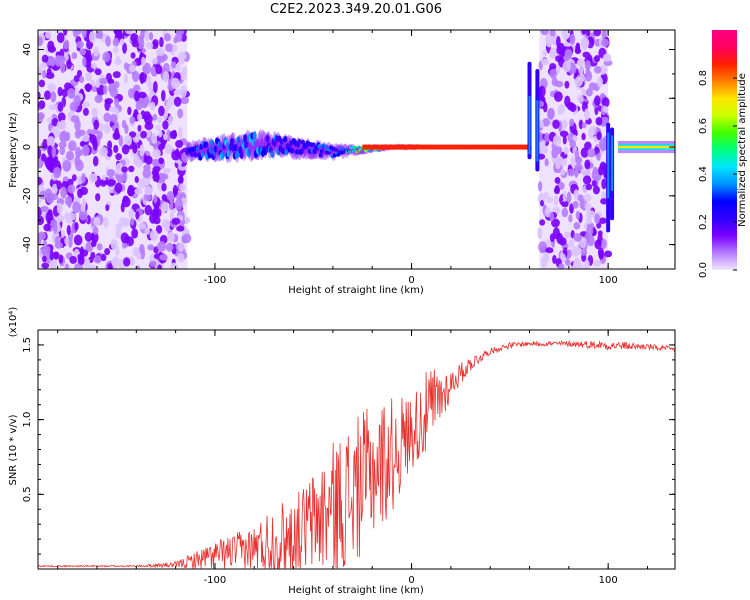  I want to click on spectrogram-x-axis-label: Height of straight line (km), so click(356, 290).